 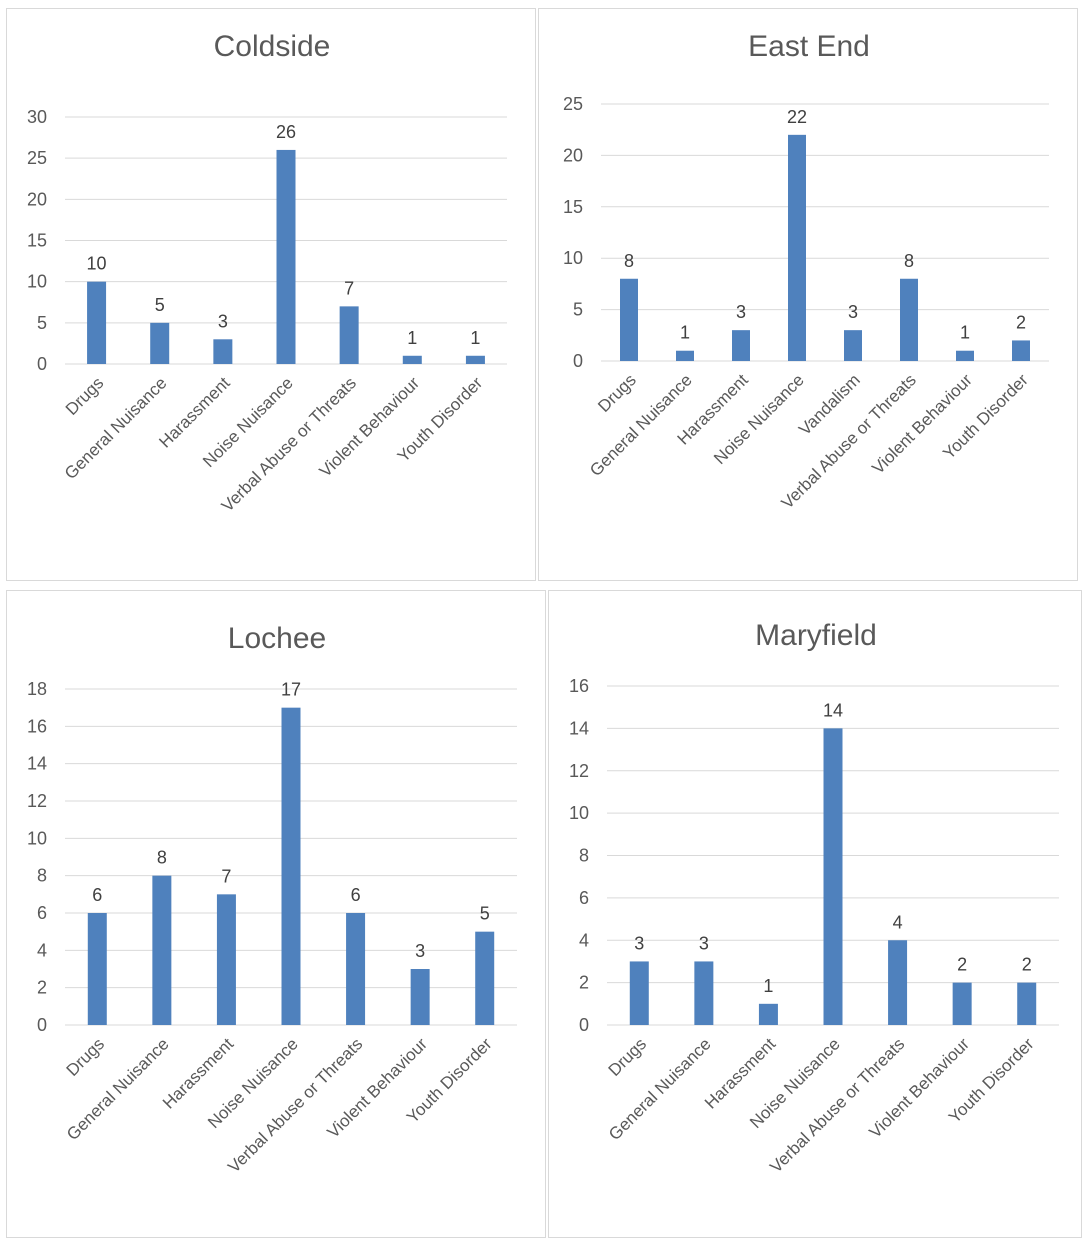 I want to click on chart-title: Maryfield, so click(x=816, y=635).